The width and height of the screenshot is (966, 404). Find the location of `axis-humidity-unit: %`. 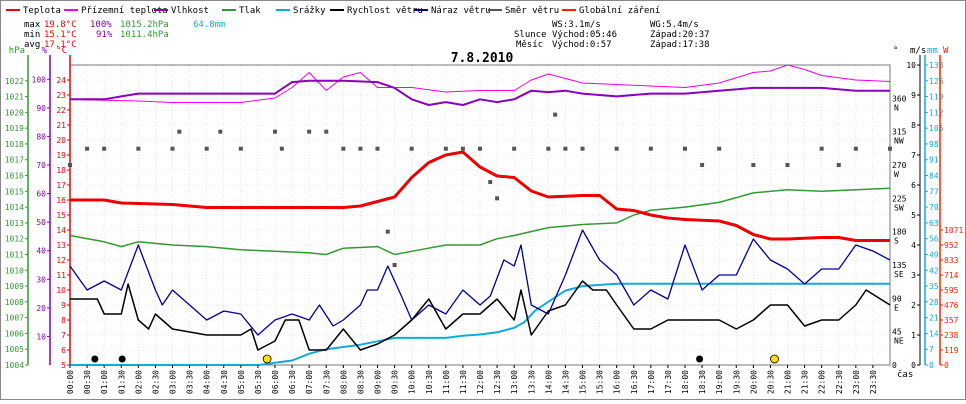

axis-humidity-unit: % is located at coordinates (45, 51).